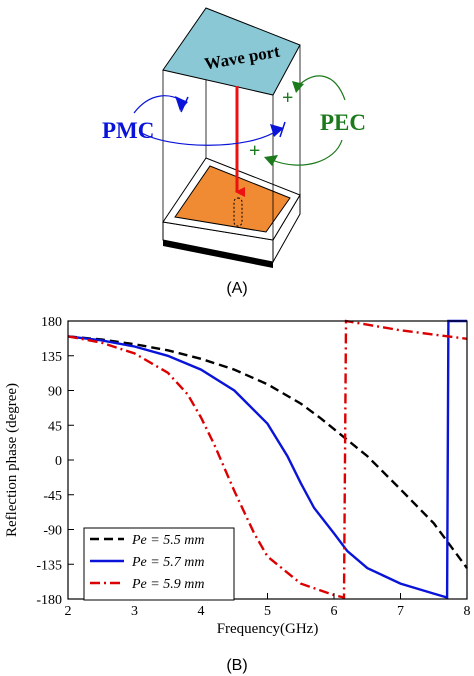 This screenshot has height=676, width=474. I want to click on pmc-leader-lower, so click(209, 137).